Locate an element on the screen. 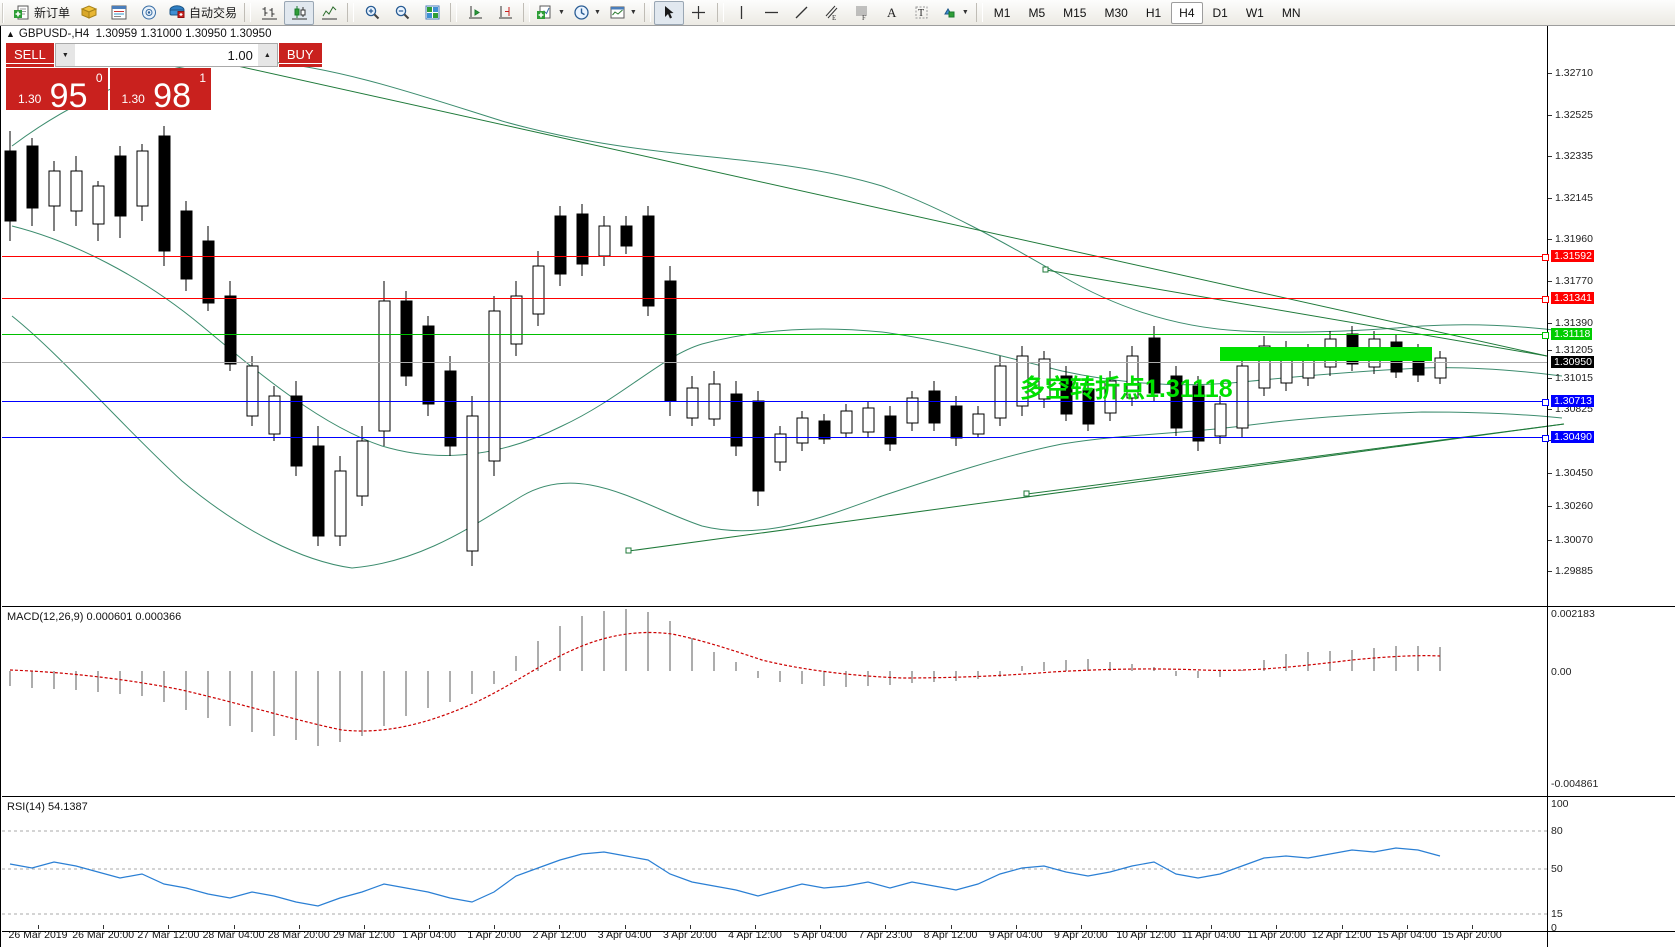 The height and width of the screenshot is (947, 1675). timeframe-m15: M15 is located at coordinates (1075, 12).